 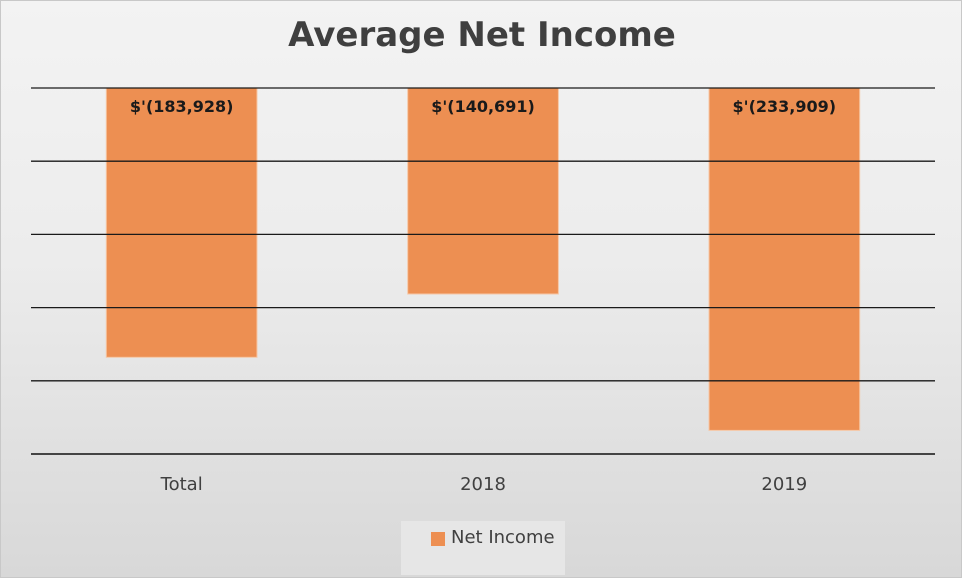 I want to click on x-tick-label-2018: 2018, so click(x=483, y=484).